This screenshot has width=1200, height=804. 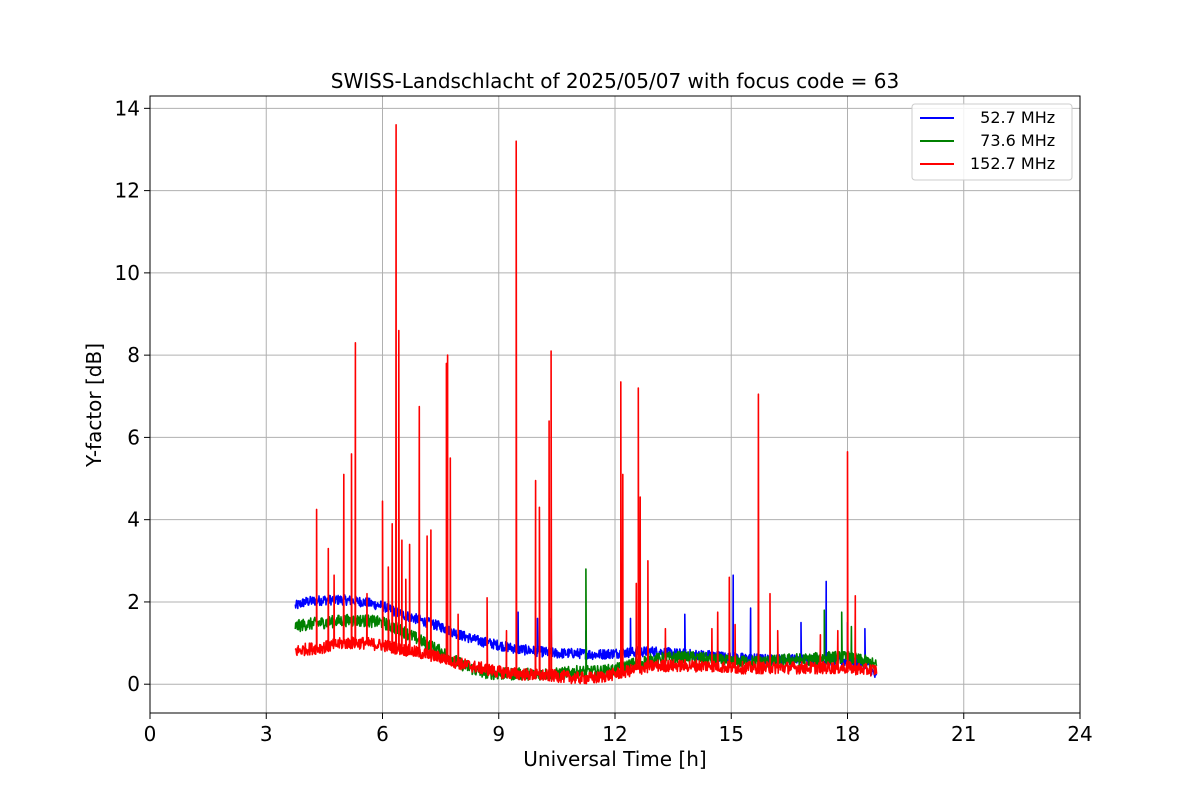 What do you see at coordinates (266, 734) in the screenshot?
I see `x-tick-label: 3` at bounding box center [266, 734].